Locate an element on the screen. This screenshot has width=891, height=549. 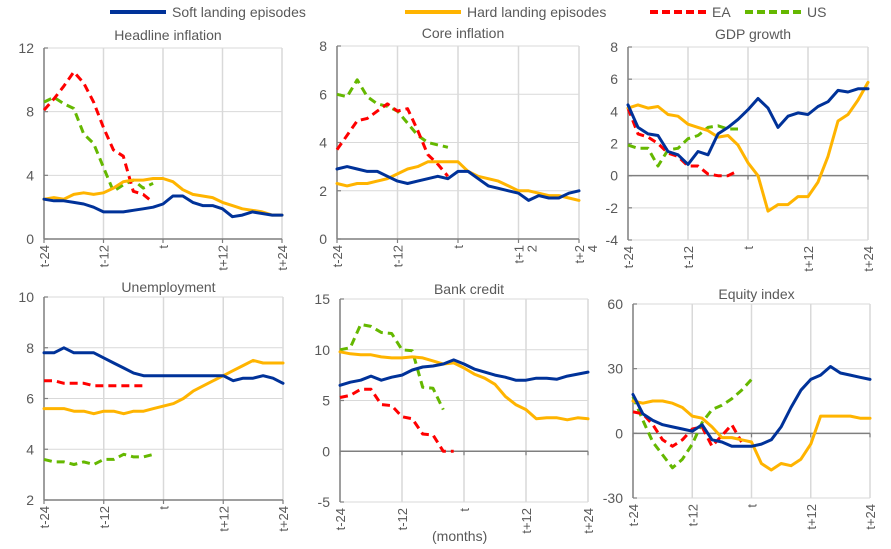
panel-title: Unemployment is located at coordinates (168, 287).